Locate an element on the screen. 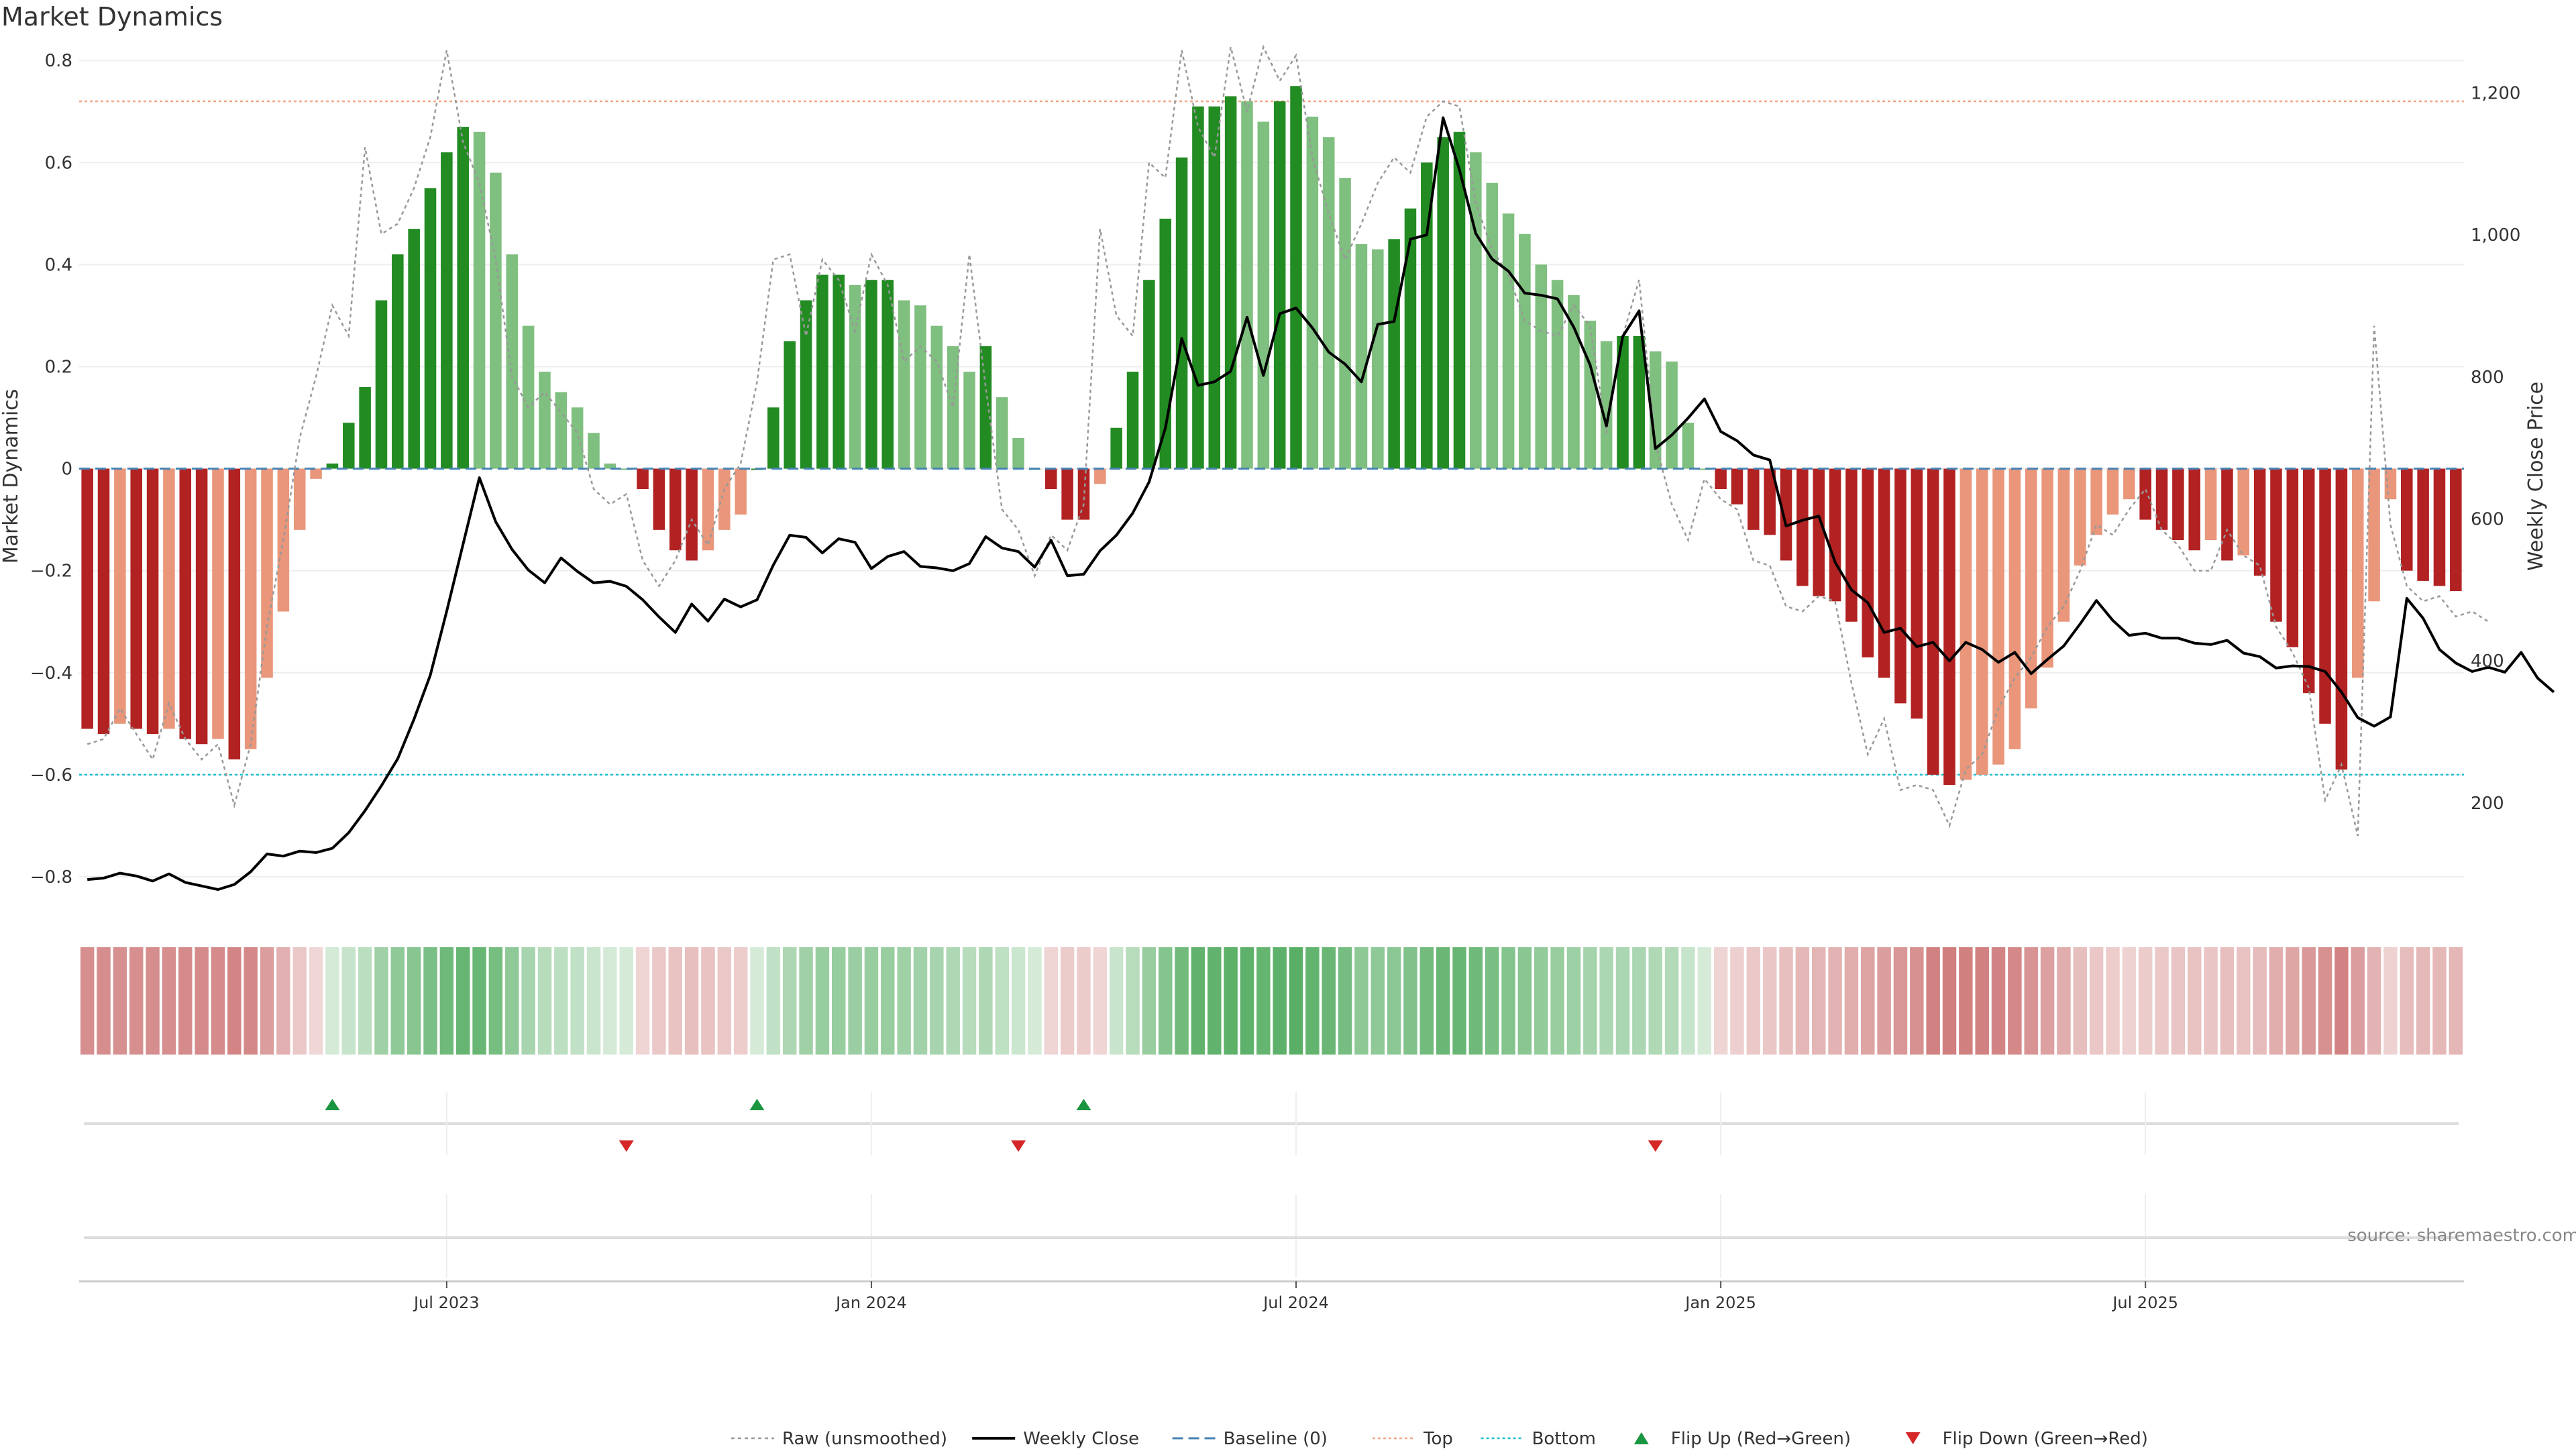 The image size is (2576, 1449). y-tick-label: 0 is located at coordinates (66, 470).